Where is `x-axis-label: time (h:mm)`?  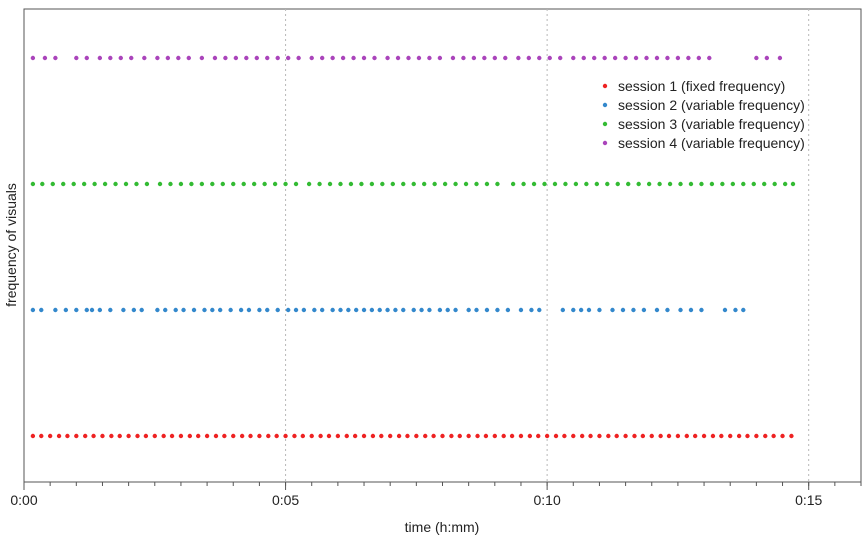 x-axis-label: time (h:mm) is located at coordinates (442, 527).